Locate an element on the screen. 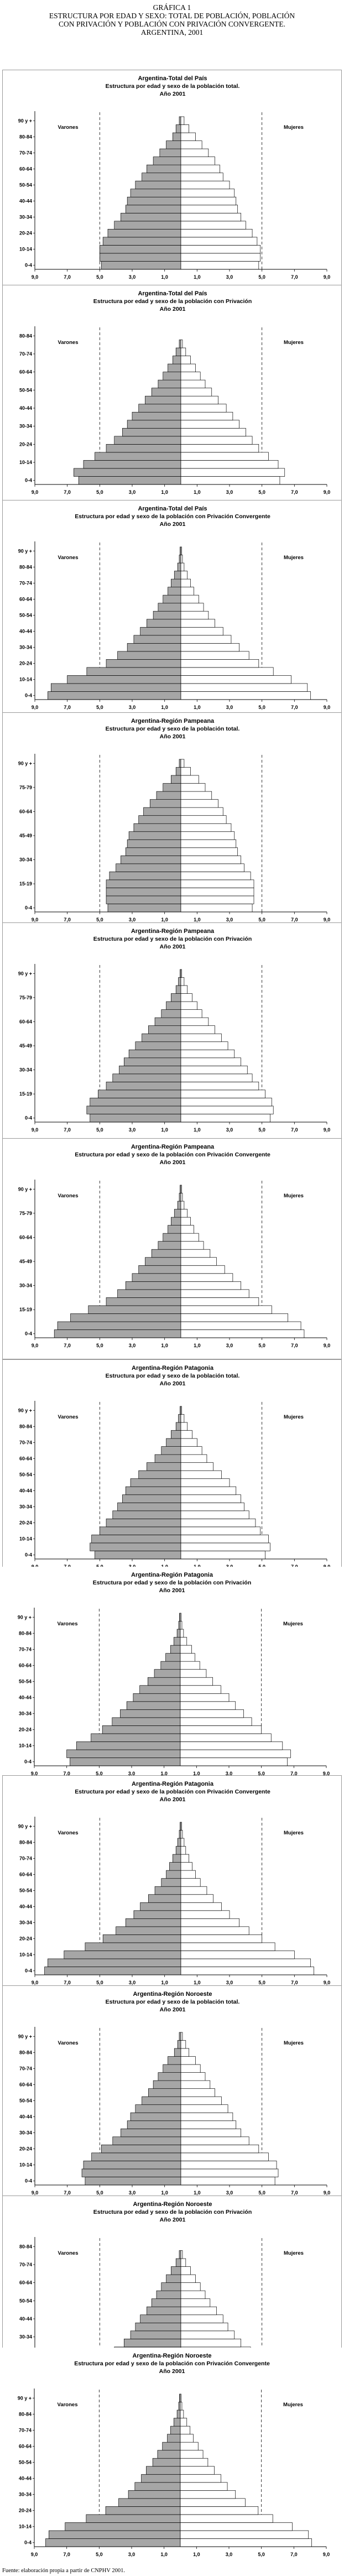 The height and width of the screenshot is (2576, 344). y-tick-label: 80-84 is located at coordinates (26, 2052).